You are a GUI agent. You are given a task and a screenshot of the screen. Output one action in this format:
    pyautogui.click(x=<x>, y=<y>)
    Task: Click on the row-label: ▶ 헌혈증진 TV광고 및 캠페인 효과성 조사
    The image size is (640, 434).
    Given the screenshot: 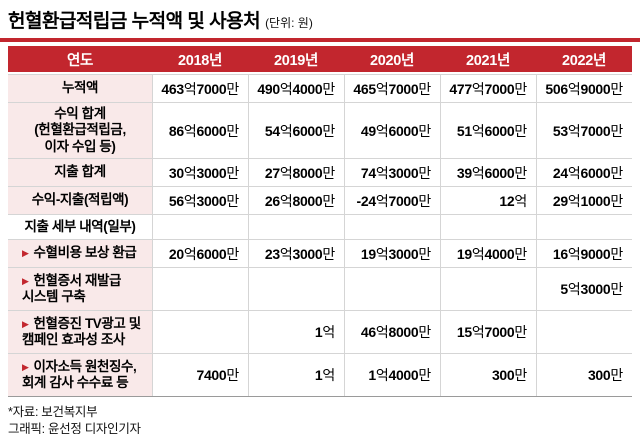 What is the action you would take?
    pyautogui.click(x=80, y=332)
    